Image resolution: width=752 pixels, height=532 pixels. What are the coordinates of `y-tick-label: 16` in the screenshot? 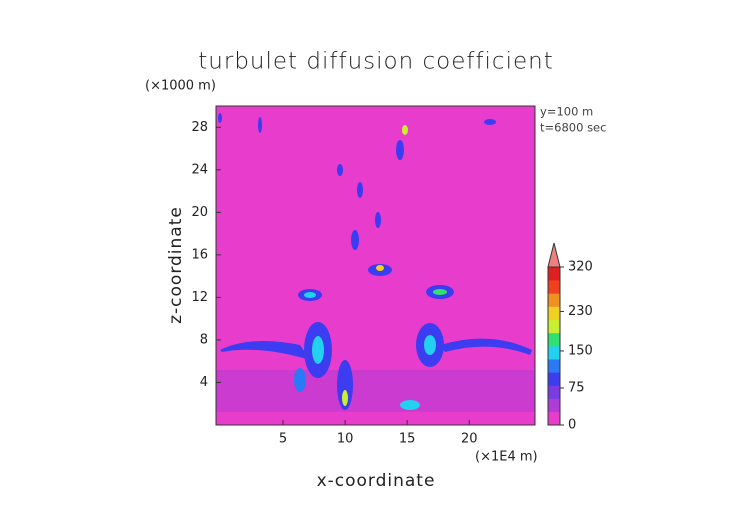 It's located at (199, 254).